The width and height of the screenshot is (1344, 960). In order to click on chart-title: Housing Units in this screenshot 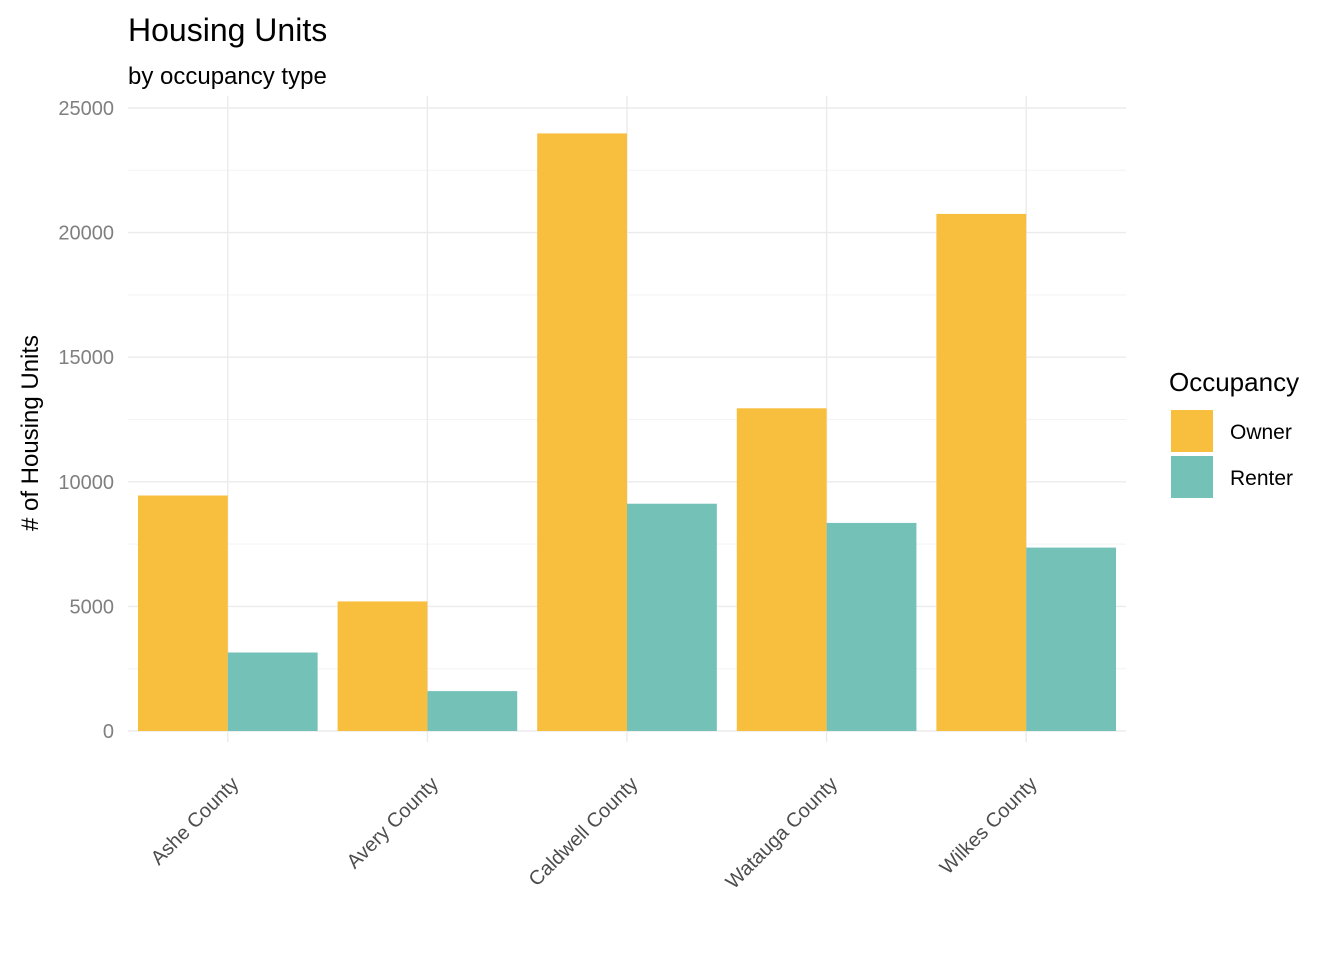, I will do `click(227, 30)`.